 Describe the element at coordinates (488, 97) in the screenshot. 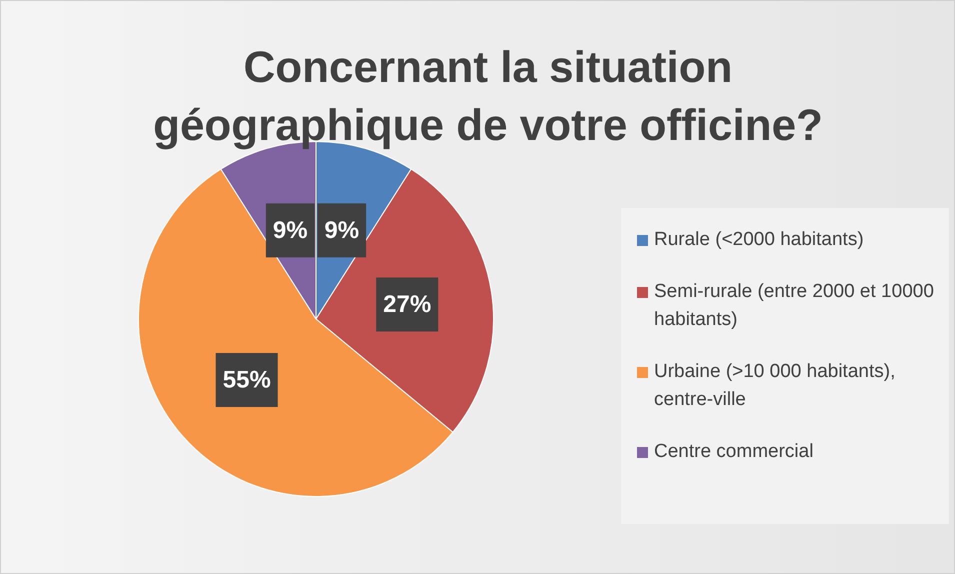

I see `chart-title: Concernant la situation géographique de votre officine?` at that location.